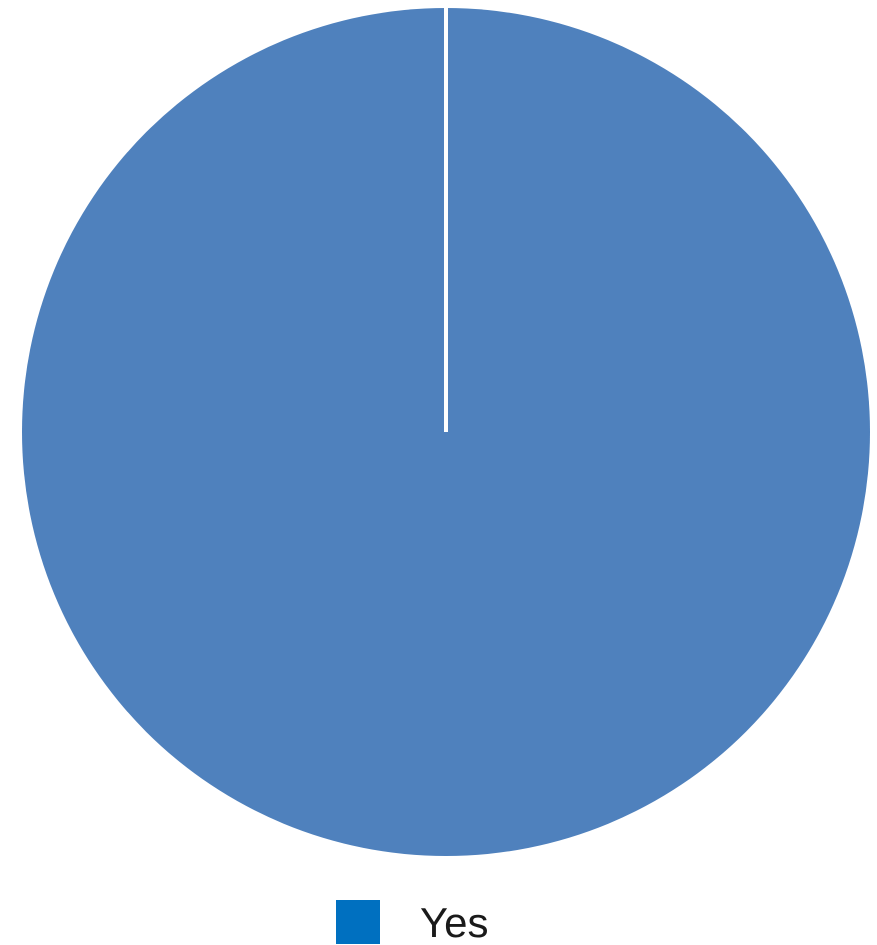 The width and height of the screenshot is (877, 945). Describe the element at coordinates (358, 922) in the screenshot. I see `legend-swatch-yes` at that location.